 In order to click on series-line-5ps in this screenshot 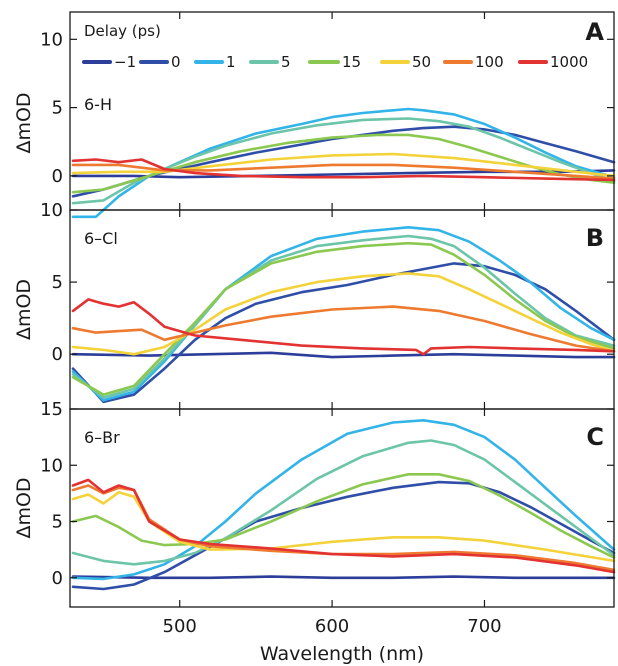, I will do `click(343, 161)`.